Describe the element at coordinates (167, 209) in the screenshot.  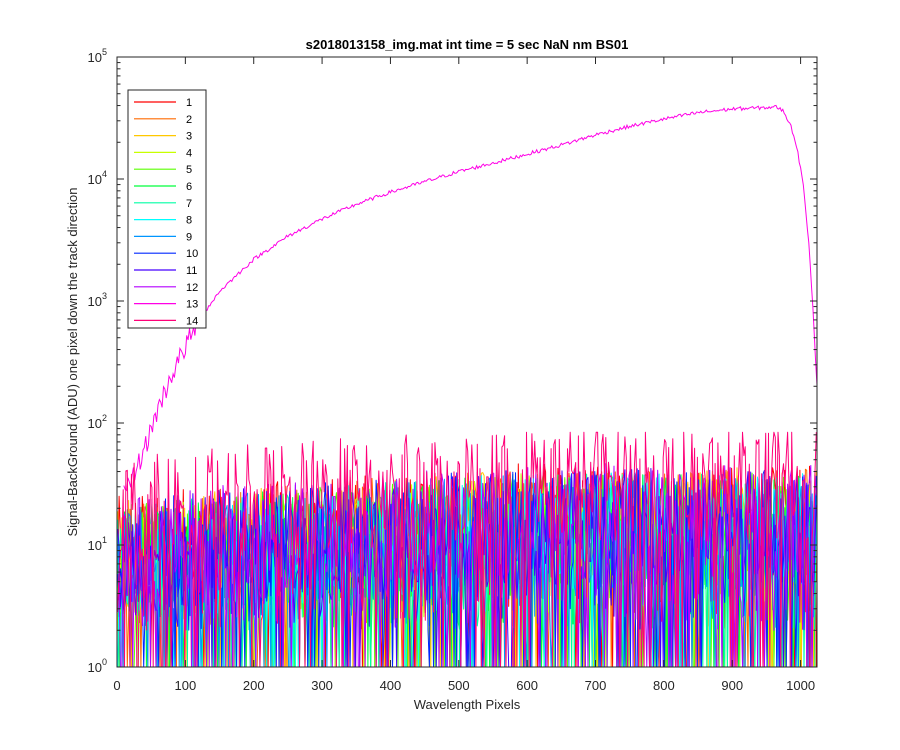
I see `legend-box` at that location.